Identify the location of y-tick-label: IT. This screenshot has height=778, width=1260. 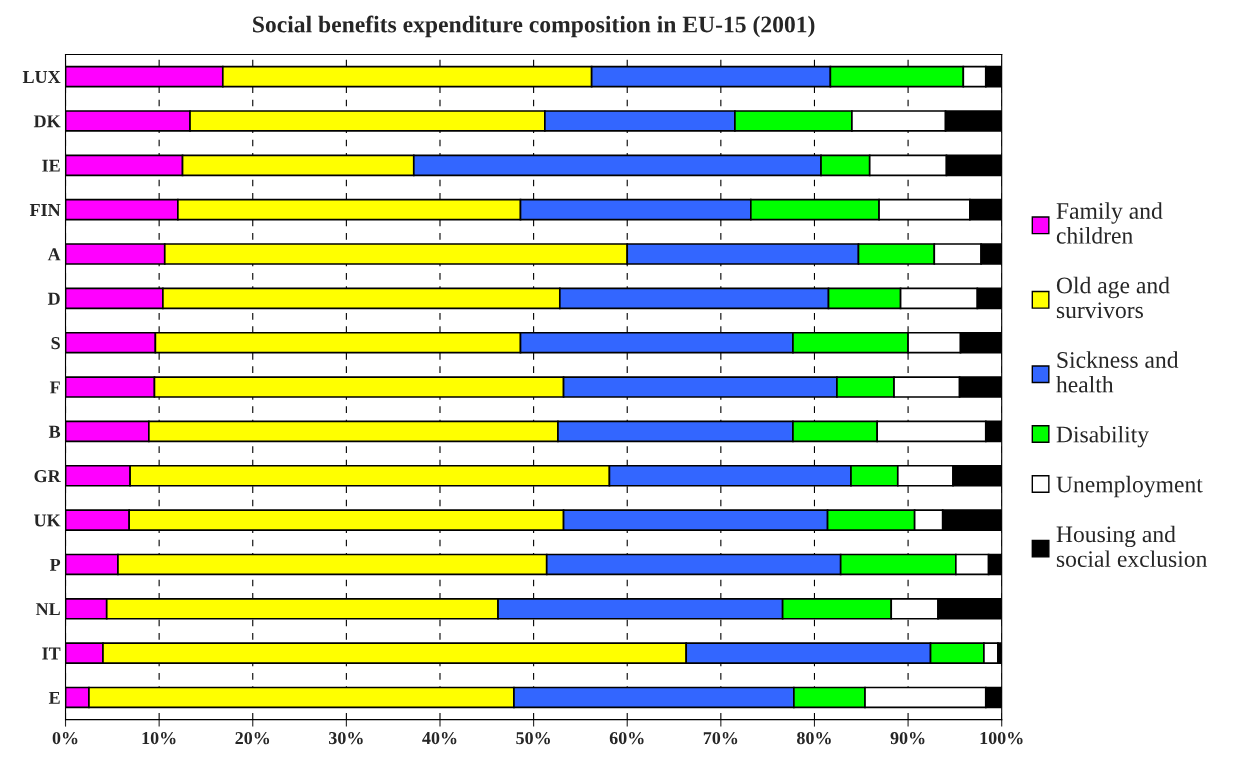
(51, 653).